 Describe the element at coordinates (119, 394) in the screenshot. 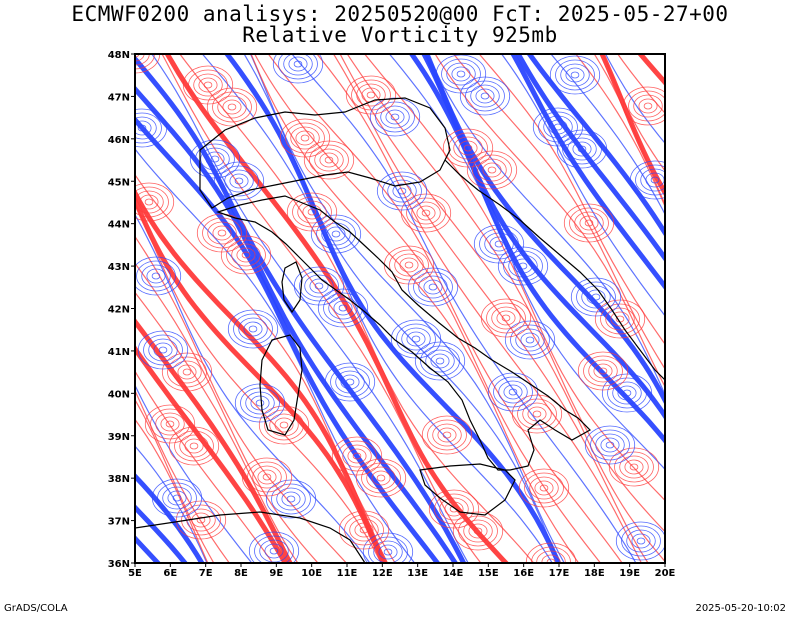

I see `lat-label: 40N` at that location.